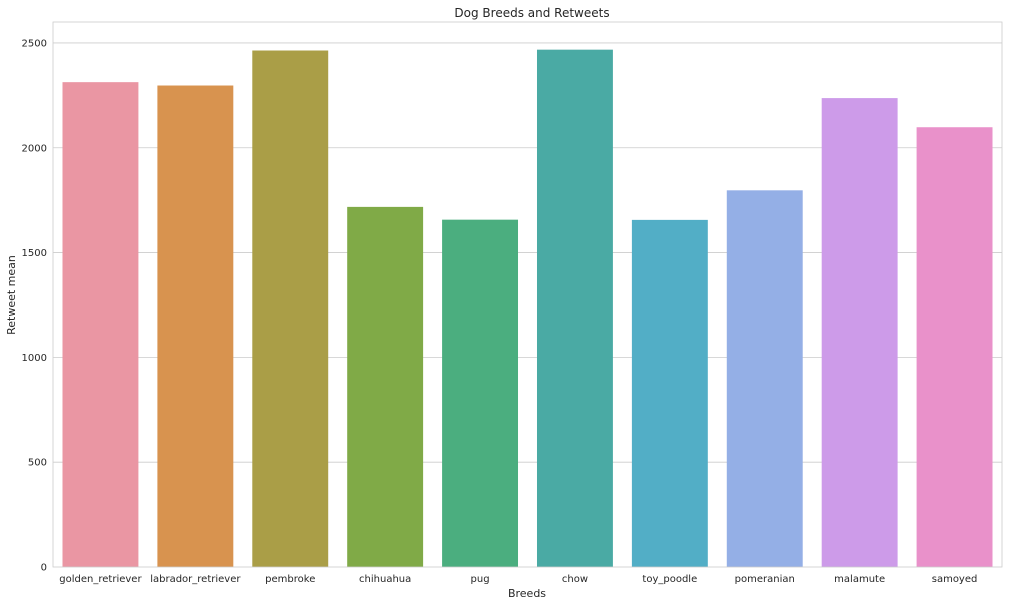 The image size is (1009, 605). What do you see at coordinates (575, 579) in the screenshot?
I see `x-tick-label: chow` at bounding box center [575, 579].